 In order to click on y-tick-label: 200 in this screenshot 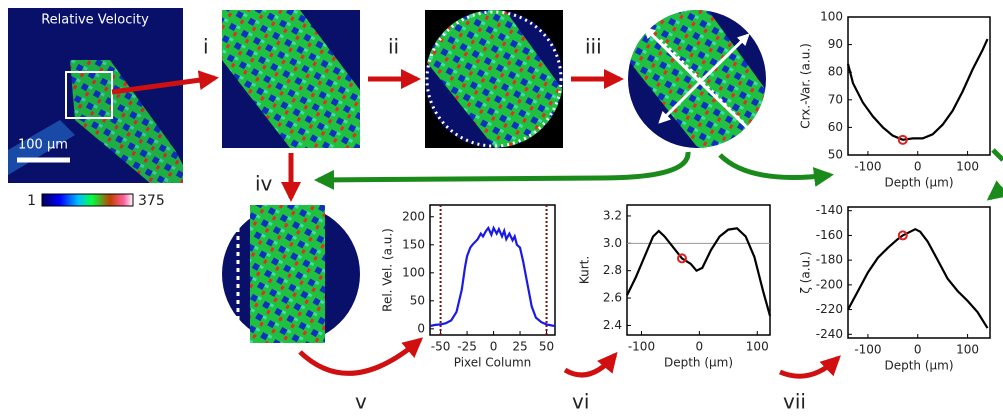, I will do `click(413, 216)`.